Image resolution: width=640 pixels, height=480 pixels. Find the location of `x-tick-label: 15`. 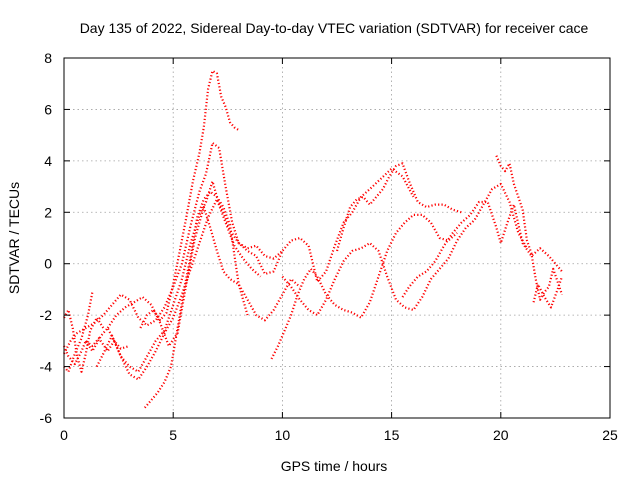

x-tick-label: 15 is located at coordinates (392, 435).